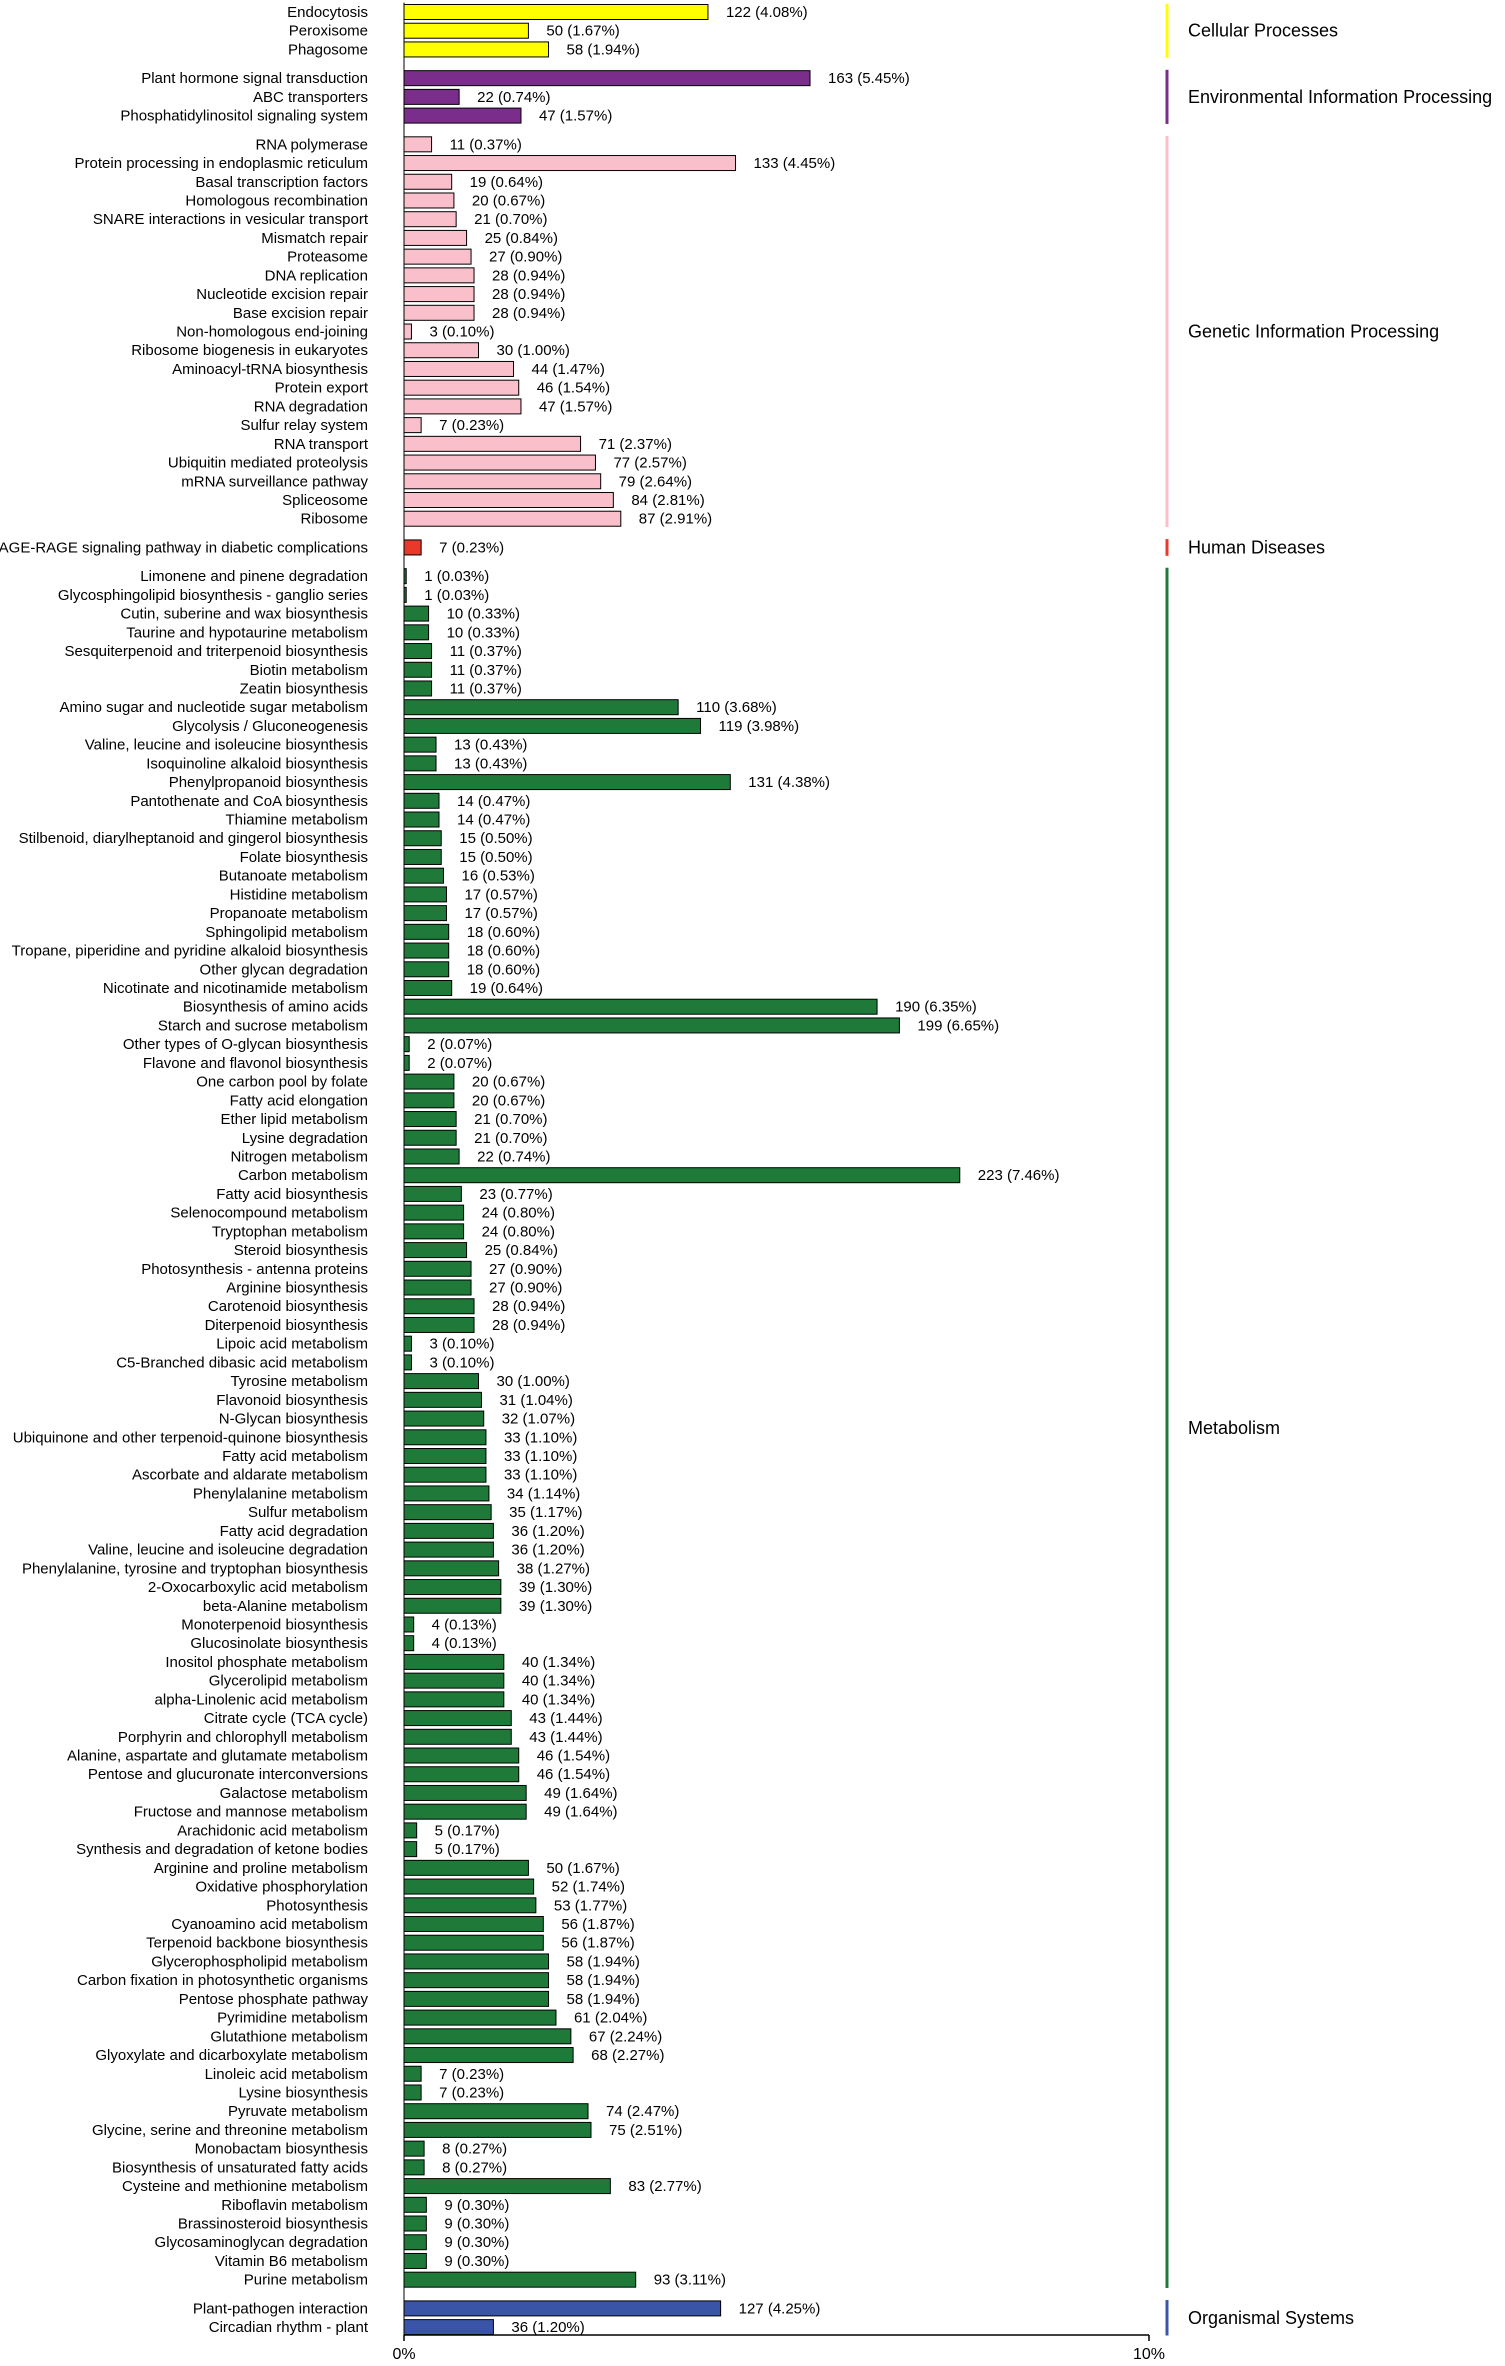 The width and height of the screenshot is (1505, 2366). Describe the element at coordinates (500, 913) in the screenshot. I see `value-label: 17 (0.57%)` at that location.